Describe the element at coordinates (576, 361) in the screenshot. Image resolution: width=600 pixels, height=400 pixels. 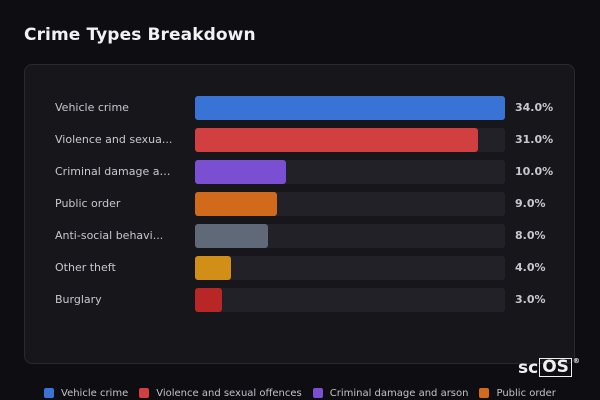
I see `logo-registered-mark: ®` at that location.